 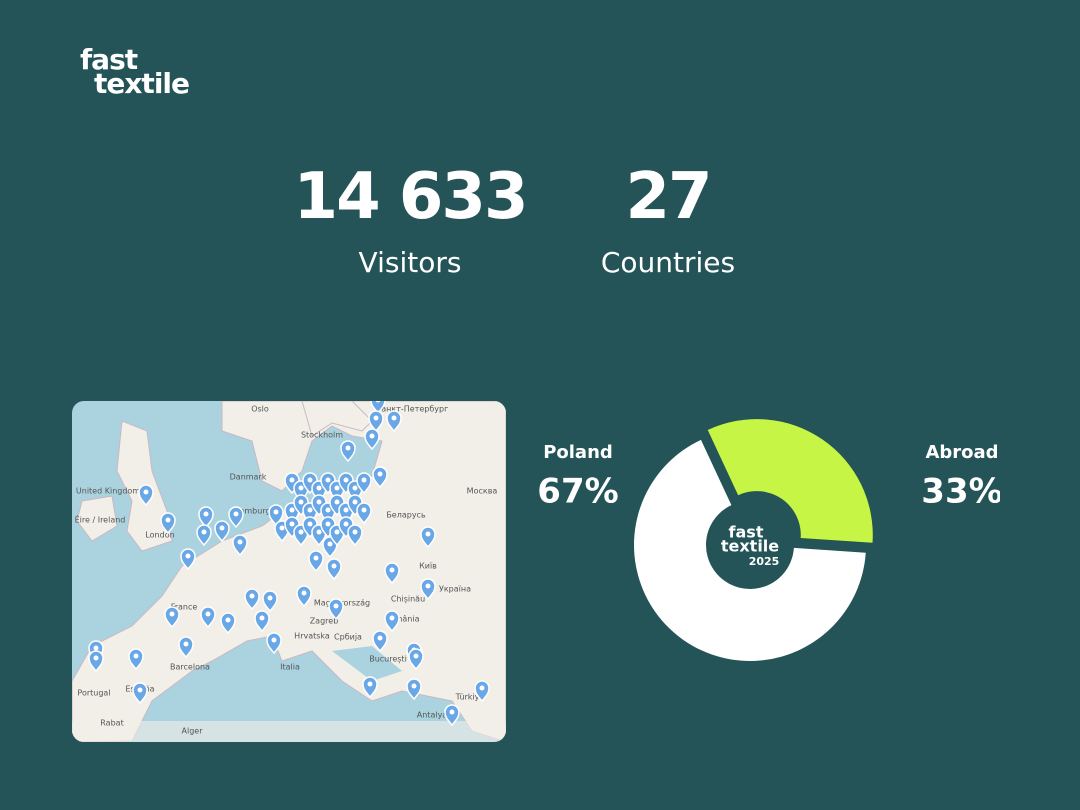 What do you see at coordinates (100, 519) in the screenshot?
I see `map-label: Éire / Ireland` at bounding box center [100, 519].